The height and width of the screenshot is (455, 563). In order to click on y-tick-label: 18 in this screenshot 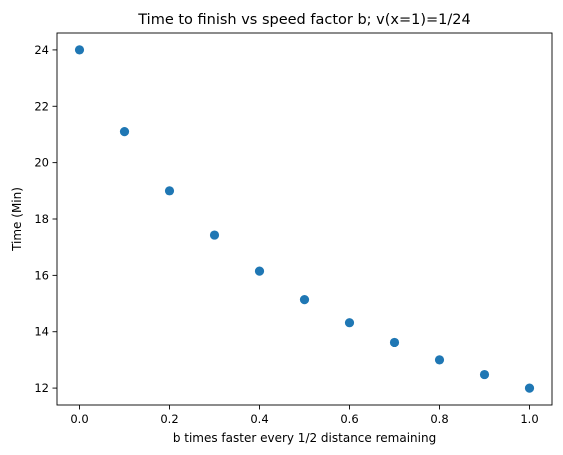, I will do `click(41, 219)`.